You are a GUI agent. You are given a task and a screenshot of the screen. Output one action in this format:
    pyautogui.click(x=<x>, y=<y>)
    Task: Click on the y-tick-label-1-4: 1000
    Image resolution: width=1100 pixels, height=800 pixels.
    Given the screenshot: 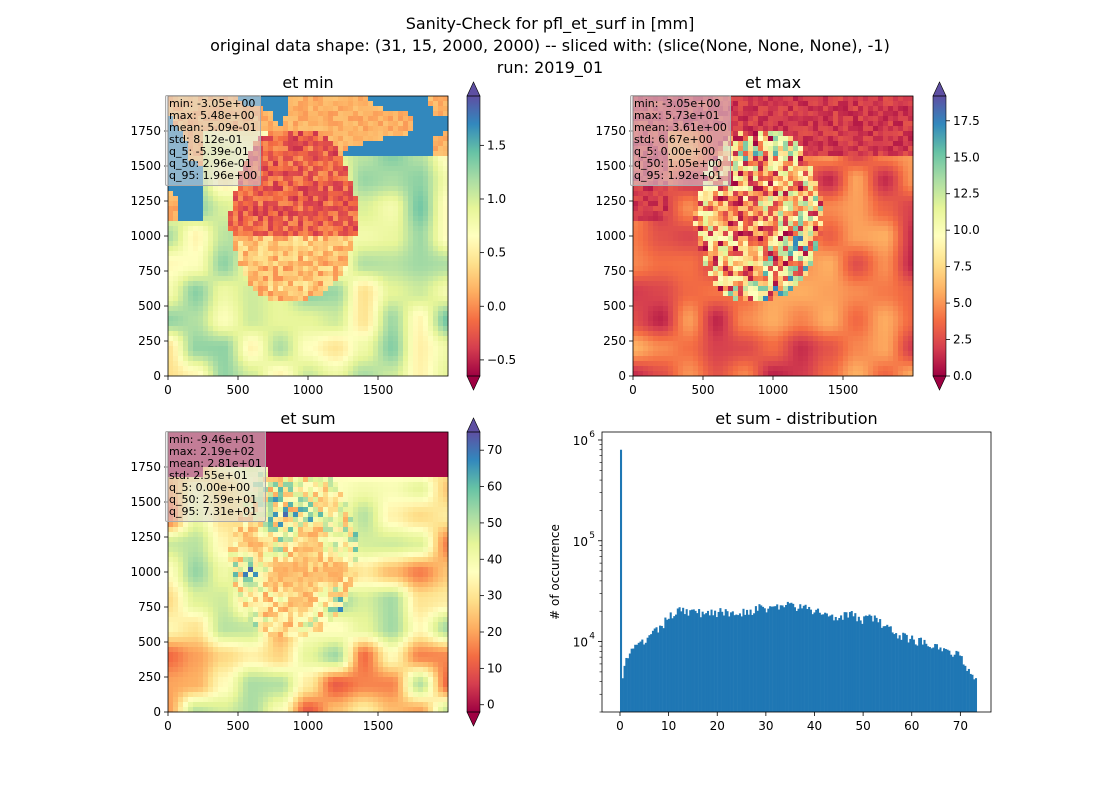 What is the action you would take?
    pyautogui.click(x=610, y=236)
    